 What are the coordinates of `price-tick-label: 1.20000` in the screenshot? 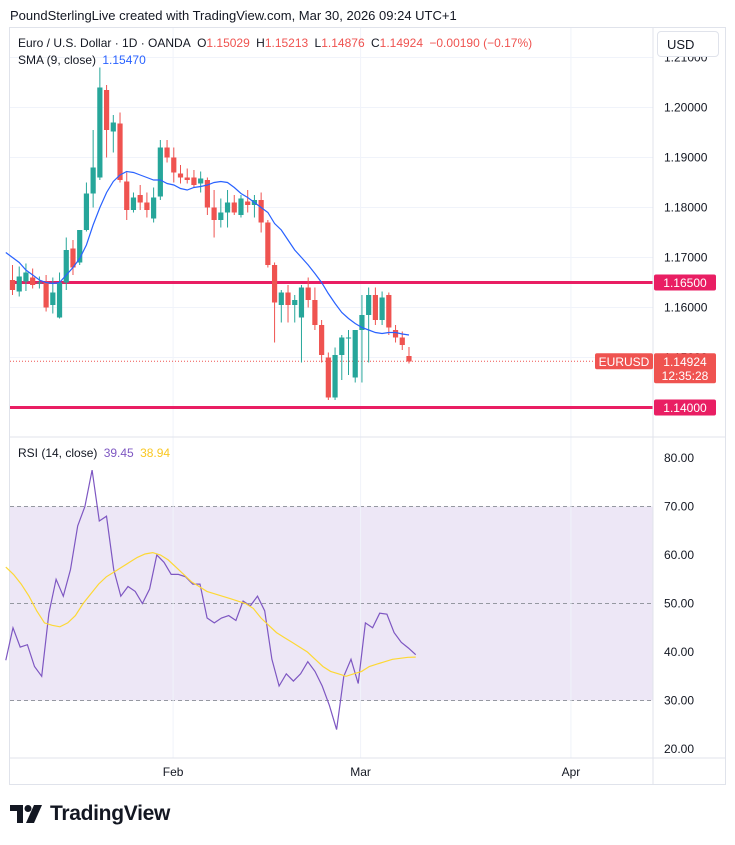 It's located at (686, 108).